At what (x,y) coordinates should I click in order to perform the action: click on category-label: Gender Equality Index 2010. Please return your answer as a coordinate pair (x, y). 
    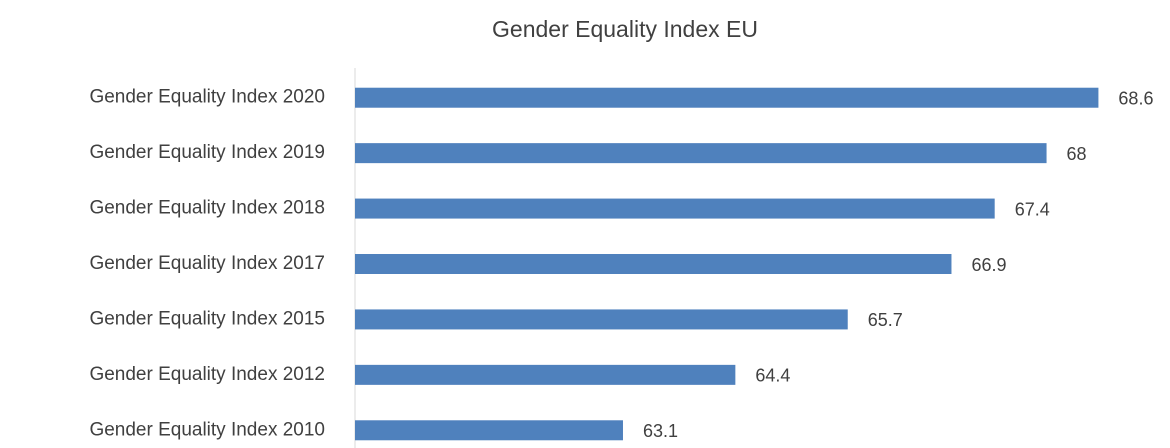
    Looking at the image, I should click on (207, 429).